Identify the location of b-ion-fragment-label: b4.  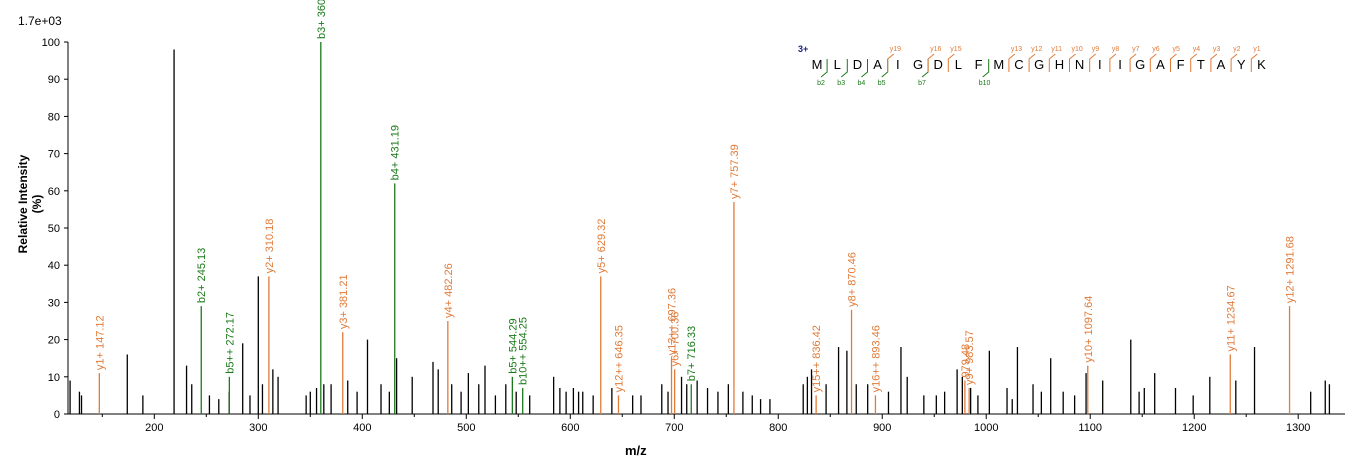
(862, 83).